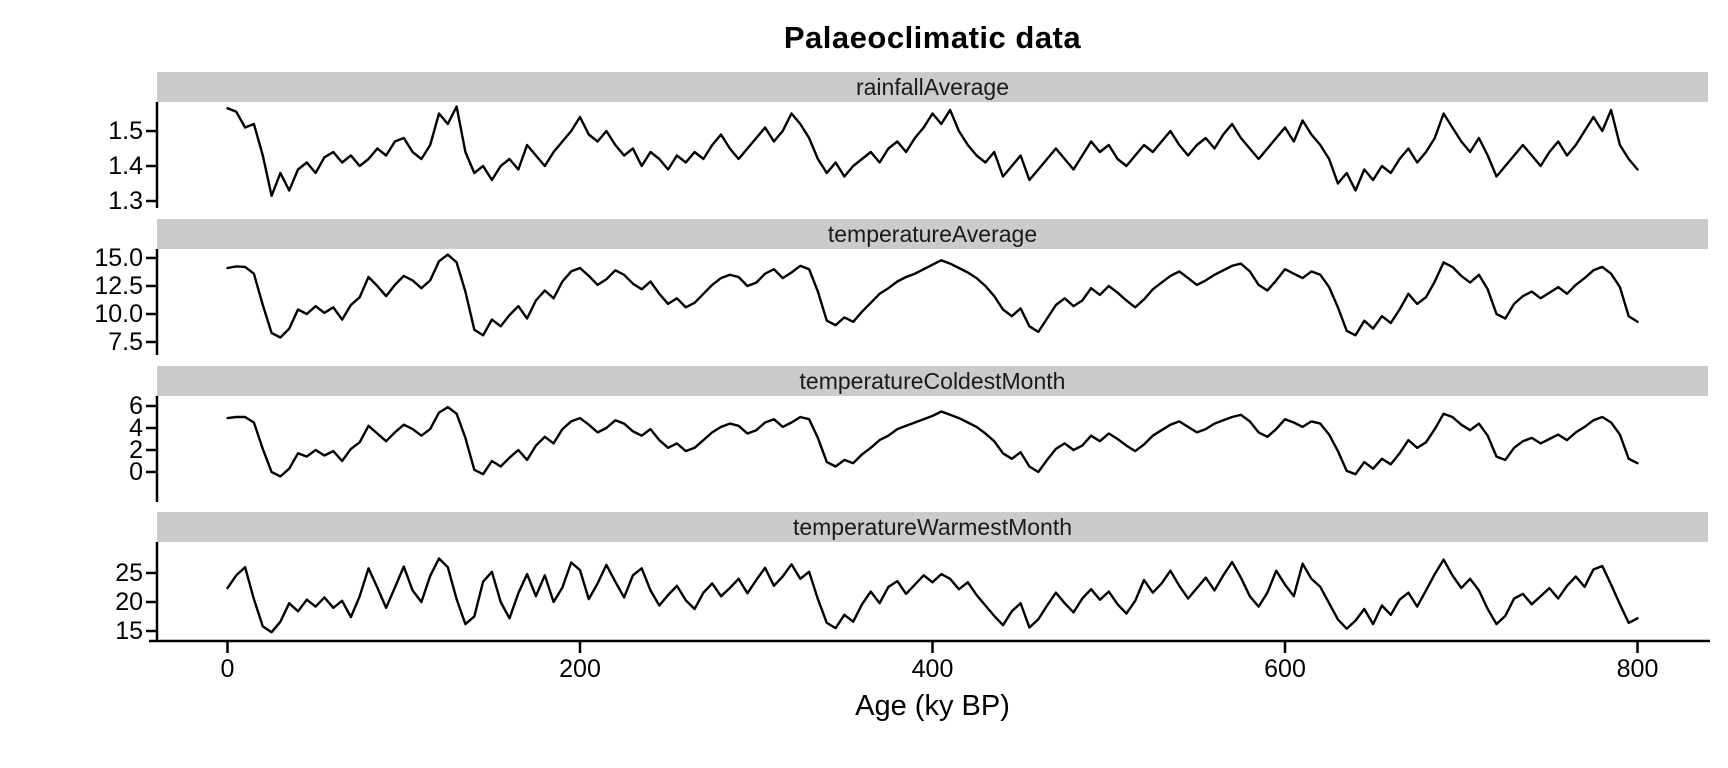 This screenshot has height=768, width=1728. What do you see at coordinates (932, 441) in the screenshot?
I see `series-line-temperatureColdestMonth` at bounding box center [932, 441].